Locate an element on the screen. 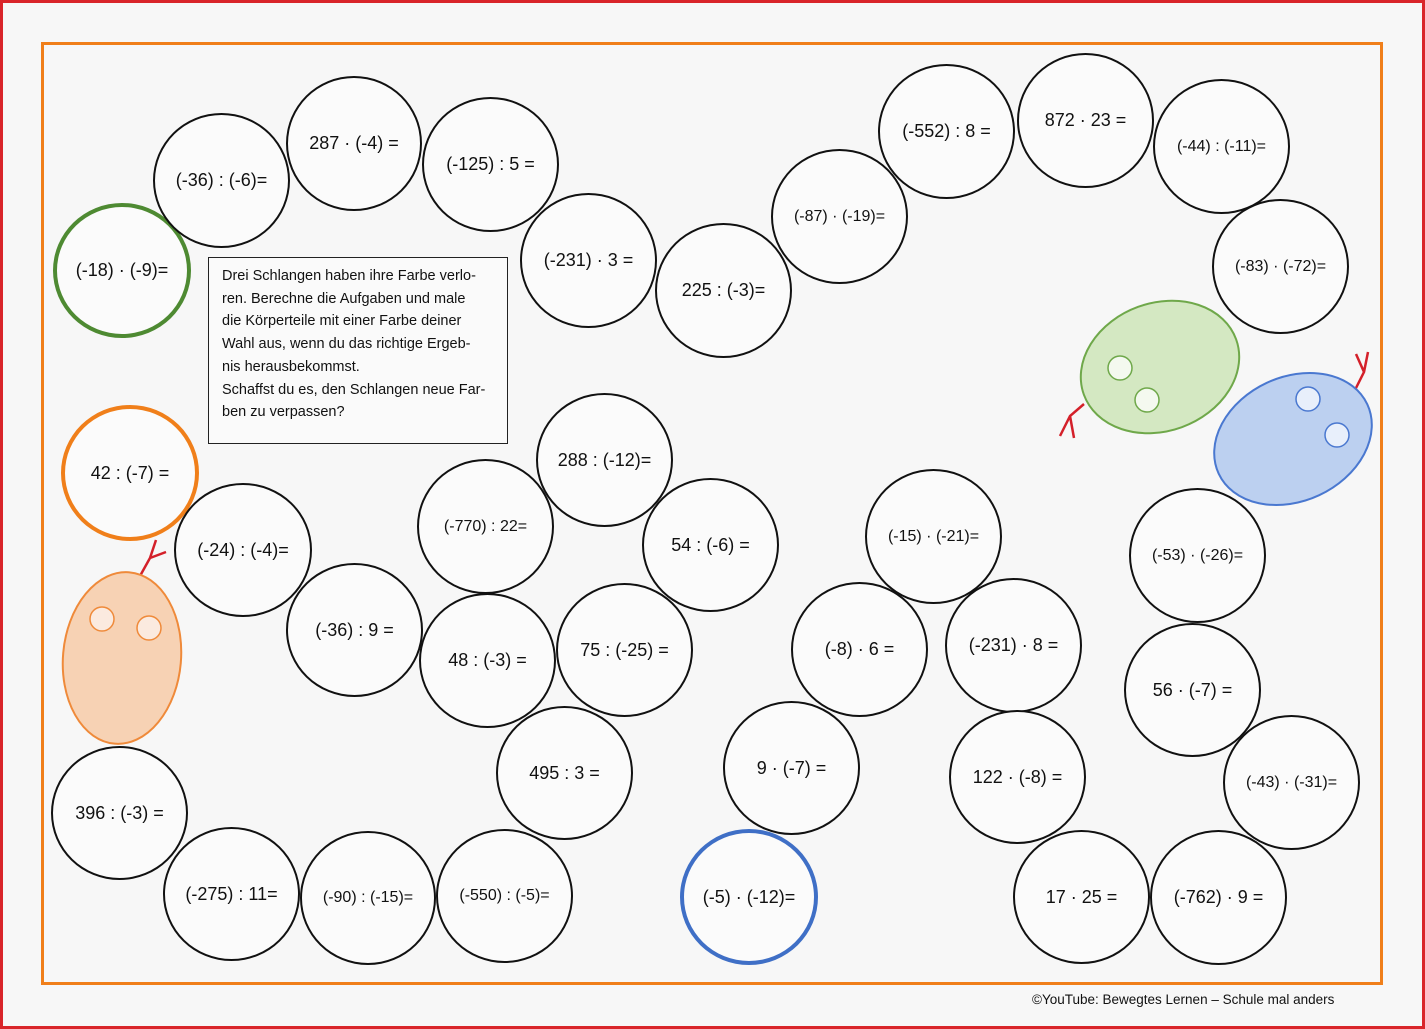  task-circle: (-43) · (-31)= is located at coordinates (1291, 782).